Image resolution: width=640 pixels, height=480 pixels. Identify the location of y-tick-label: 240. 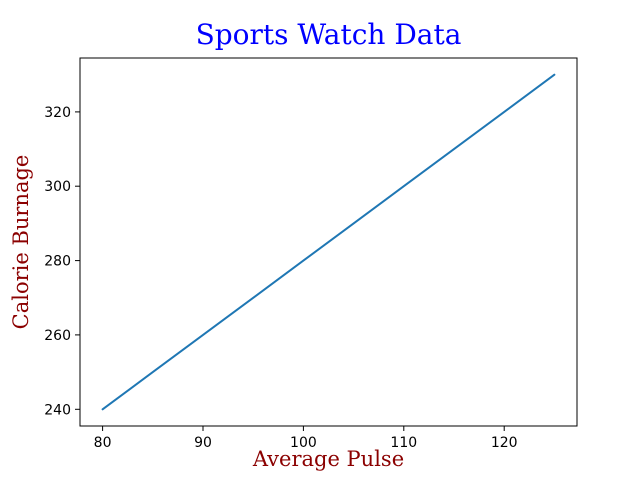
(57, 410).